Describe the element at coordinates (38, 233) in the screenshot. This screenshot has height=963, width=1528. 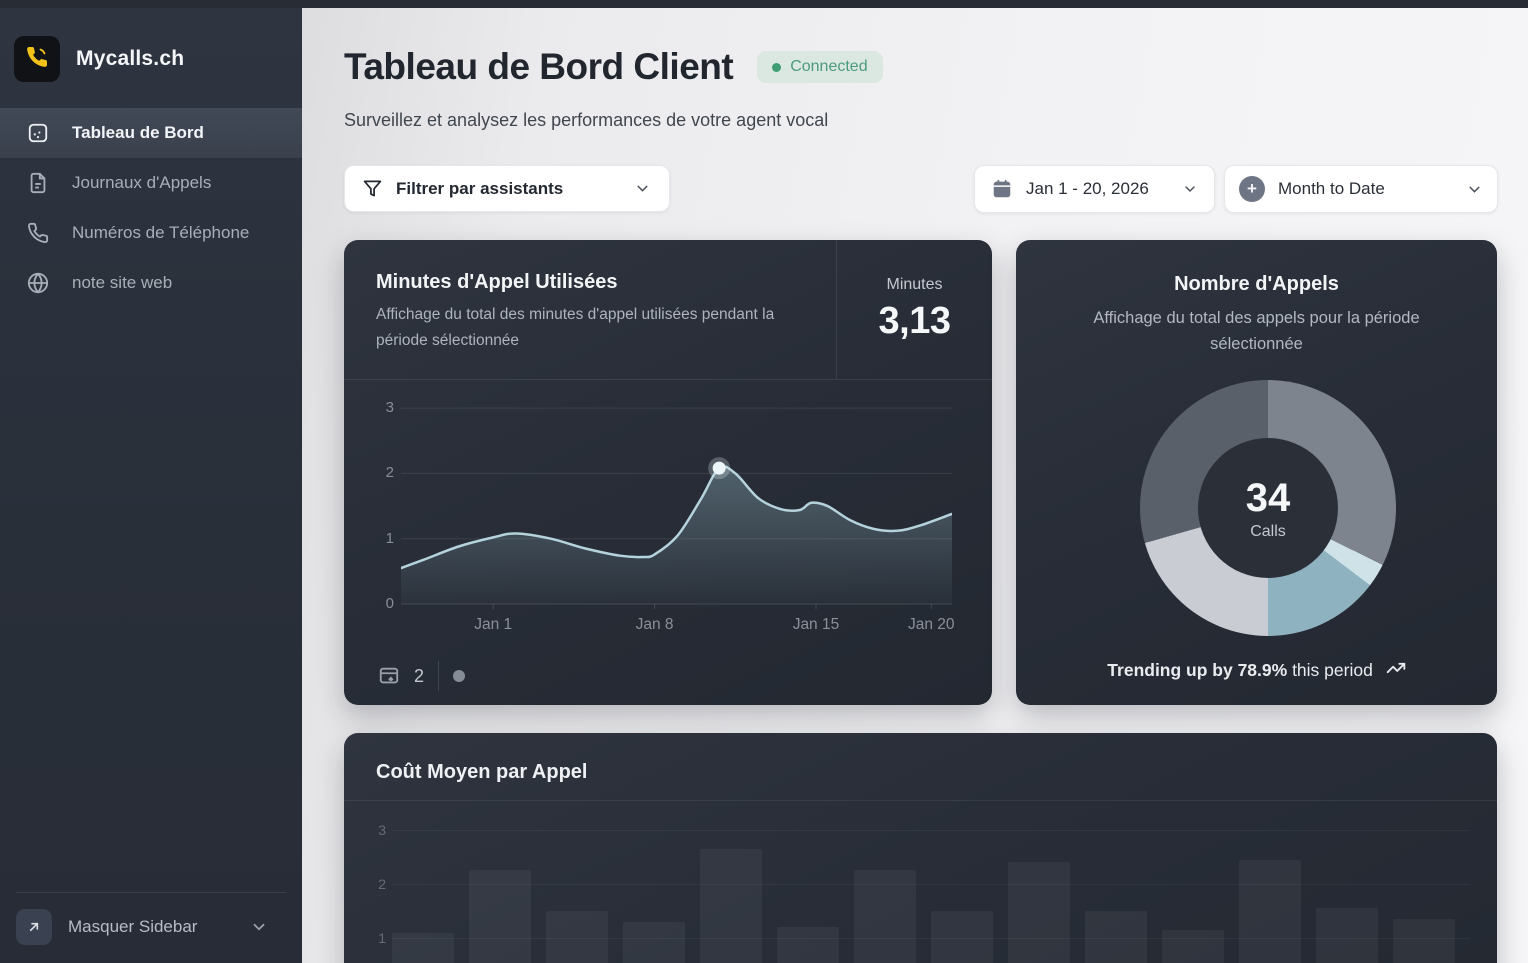
I see `phone-handset-icon` at that location.